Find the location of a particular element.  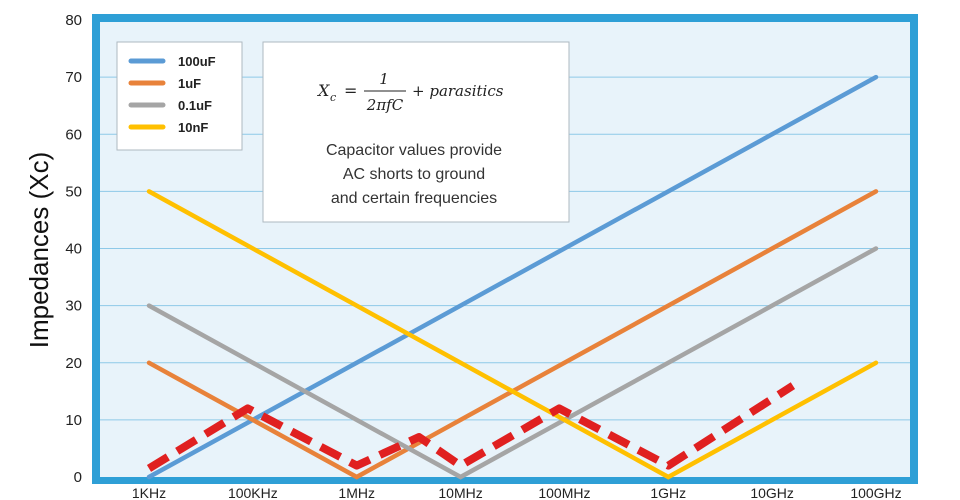

formula-denominator: 2πfC is located at coordinates (385, 105).